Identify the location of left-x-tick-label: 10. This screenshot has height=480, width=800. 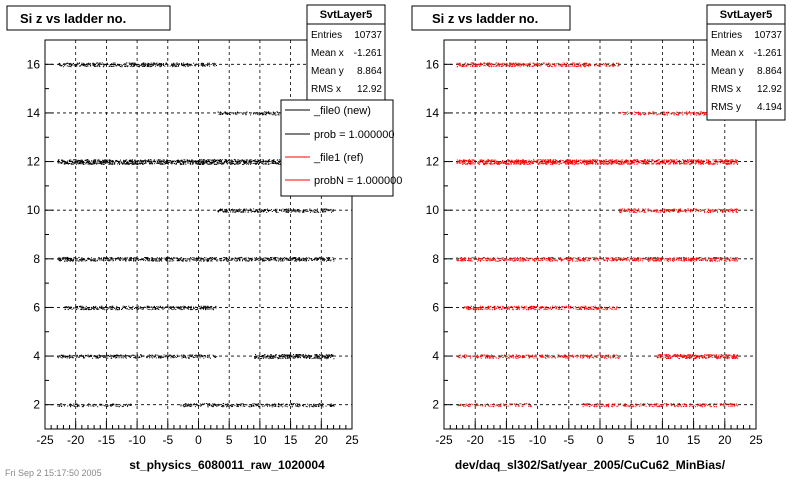
(260, 440).